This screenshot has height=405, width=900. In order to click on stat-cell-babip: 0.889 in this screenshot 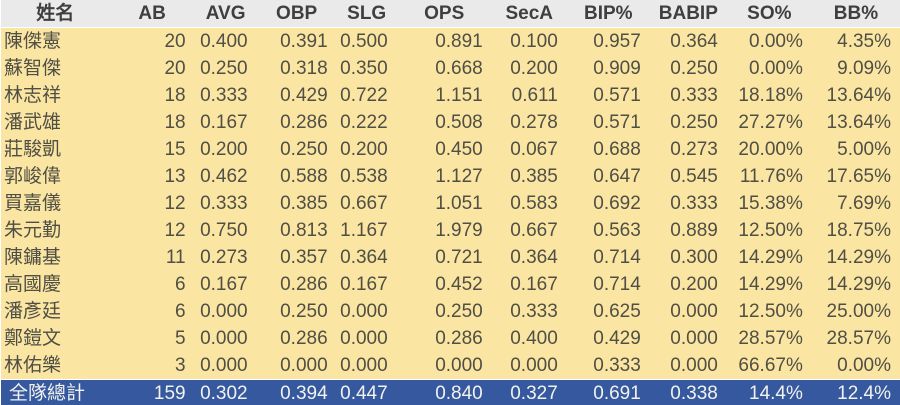, I will do `click(688, 230)`.